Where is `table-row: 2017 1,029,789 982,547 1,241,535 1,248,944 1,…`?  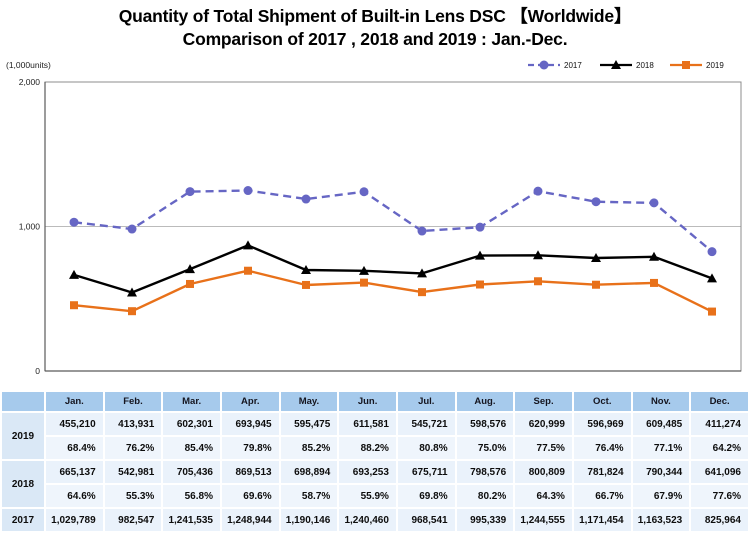
table-row: 2017 1,029,789 982,547 1,241,535 1,248,944 1,… is located at coordinates (375, 520).